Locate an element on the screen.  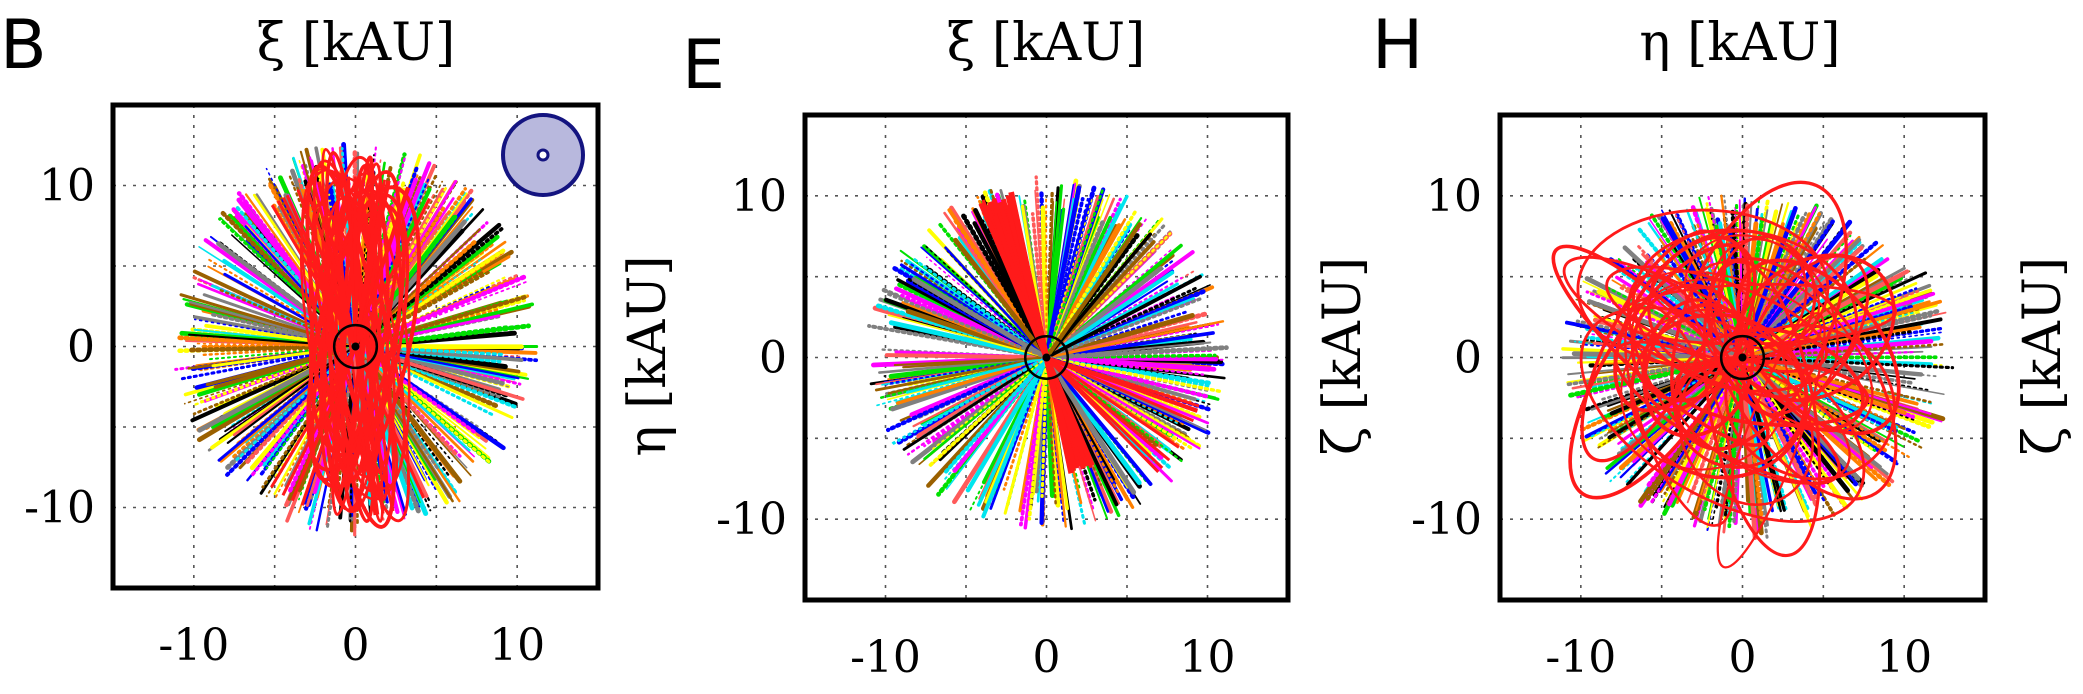
panel-letter-e: E is located at coordinates (703, 65).